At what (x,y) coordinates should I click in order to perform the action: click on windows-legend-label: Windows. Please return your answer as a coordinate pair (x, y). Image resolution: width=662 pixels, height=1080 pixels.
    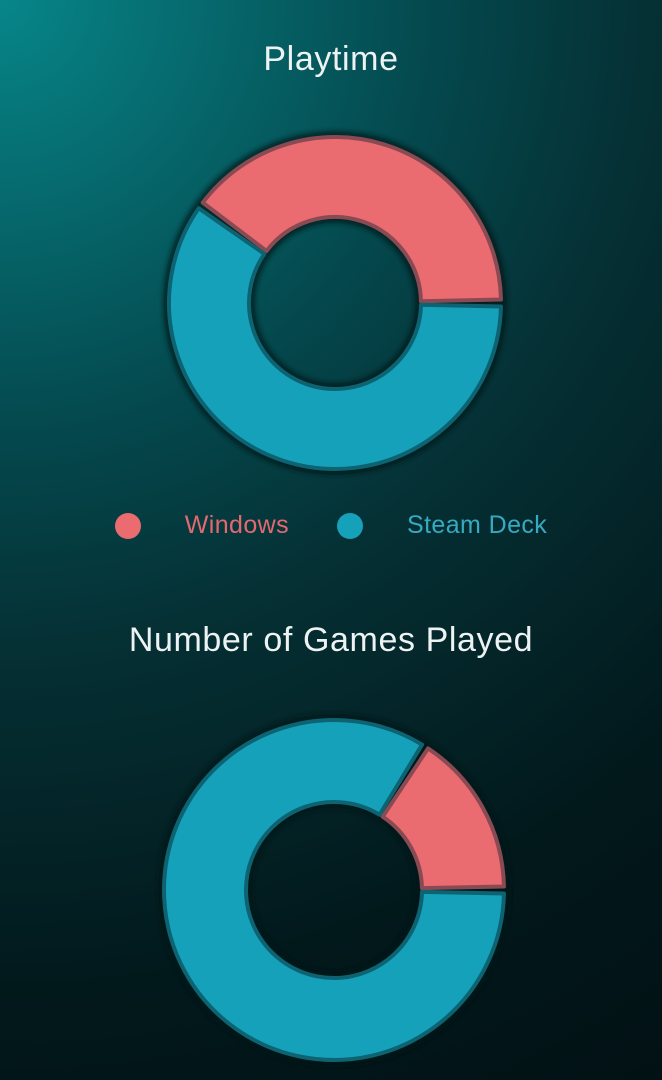
    Looking at the image, I should click on (237, 525).